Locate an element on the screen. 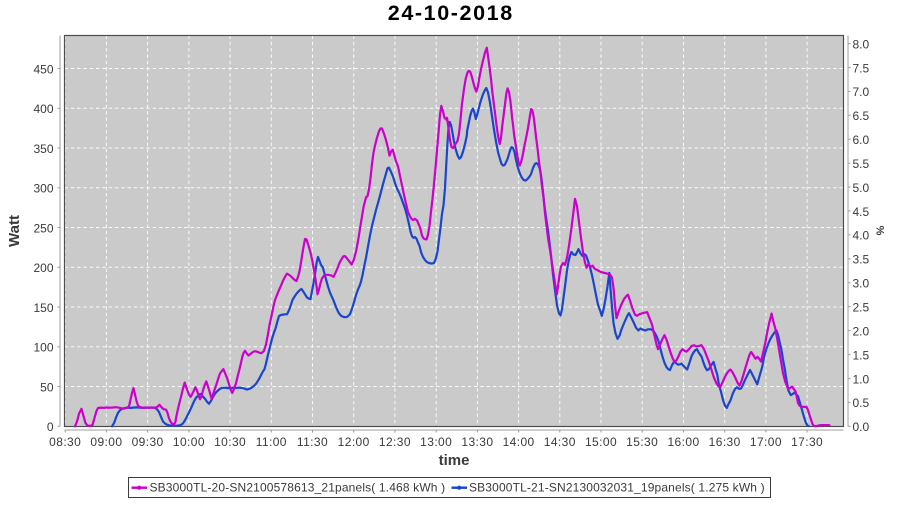 Image resolution: width=900 pixels, height=505 pixels. svg-text: 300 is located at coordinates (43, 189).